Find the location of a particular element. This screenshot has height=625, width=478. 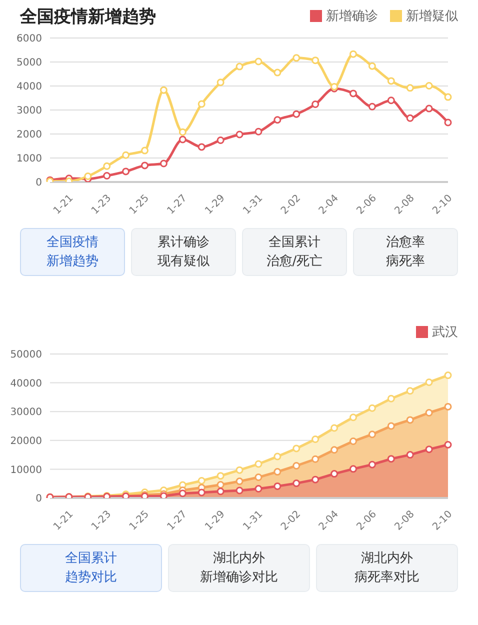

text: 现有疑似 is located at coordinates (183, 262).